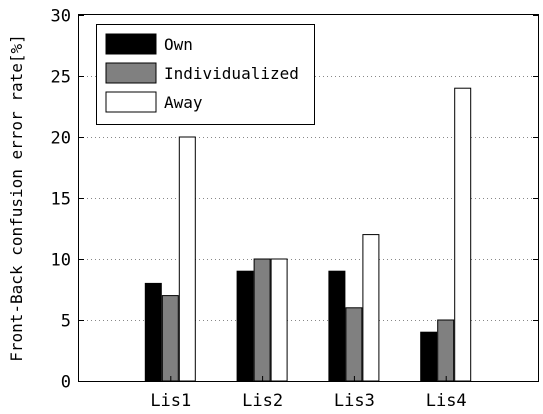 The height and width of the screenshot is (414, 543). What do you see at coordinates (170, 401) in the screenshot?
I see `x-tick-label: Lis1` at bounding box center [170, 401].